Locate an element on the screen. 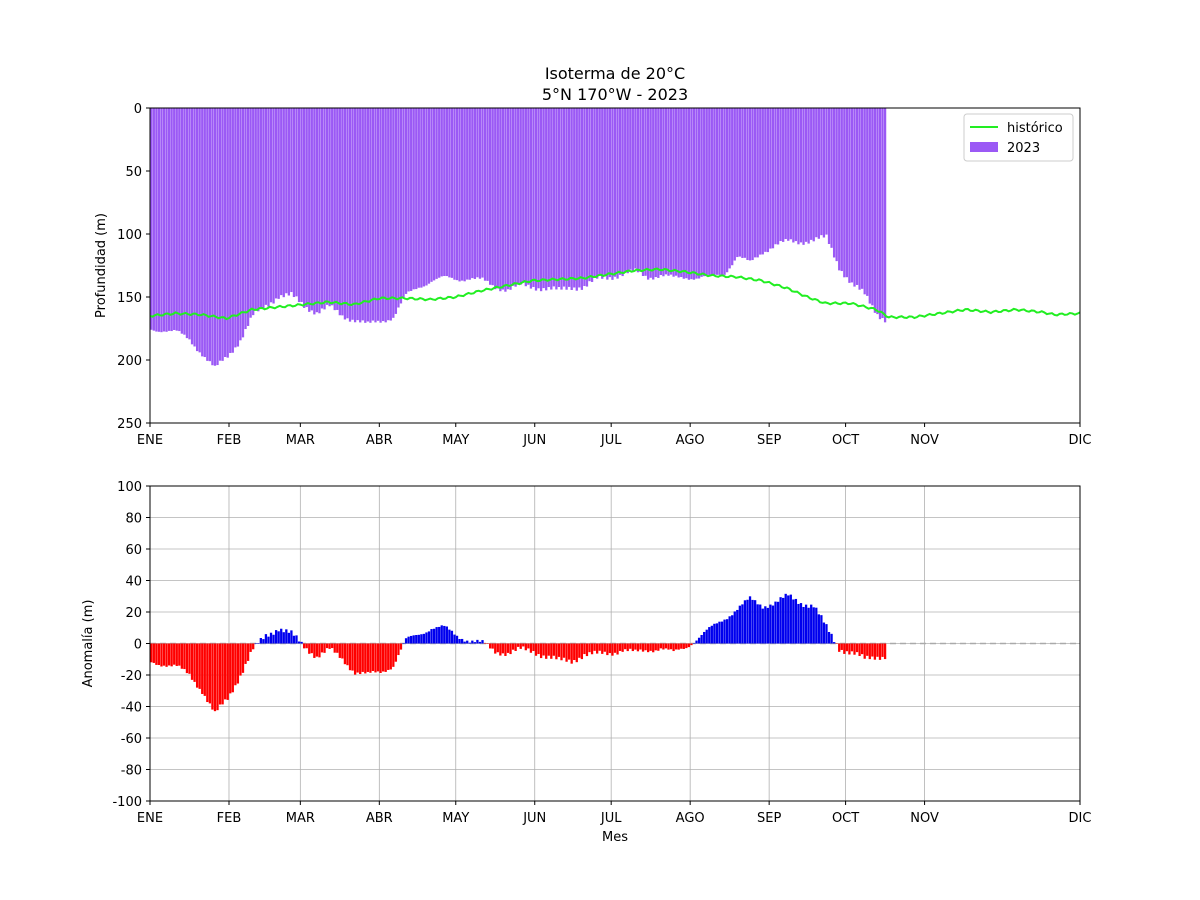 The height and width of the screenshot is (900, 1200). depth-xtick-label: SEP is located at coordinates (769, 440).